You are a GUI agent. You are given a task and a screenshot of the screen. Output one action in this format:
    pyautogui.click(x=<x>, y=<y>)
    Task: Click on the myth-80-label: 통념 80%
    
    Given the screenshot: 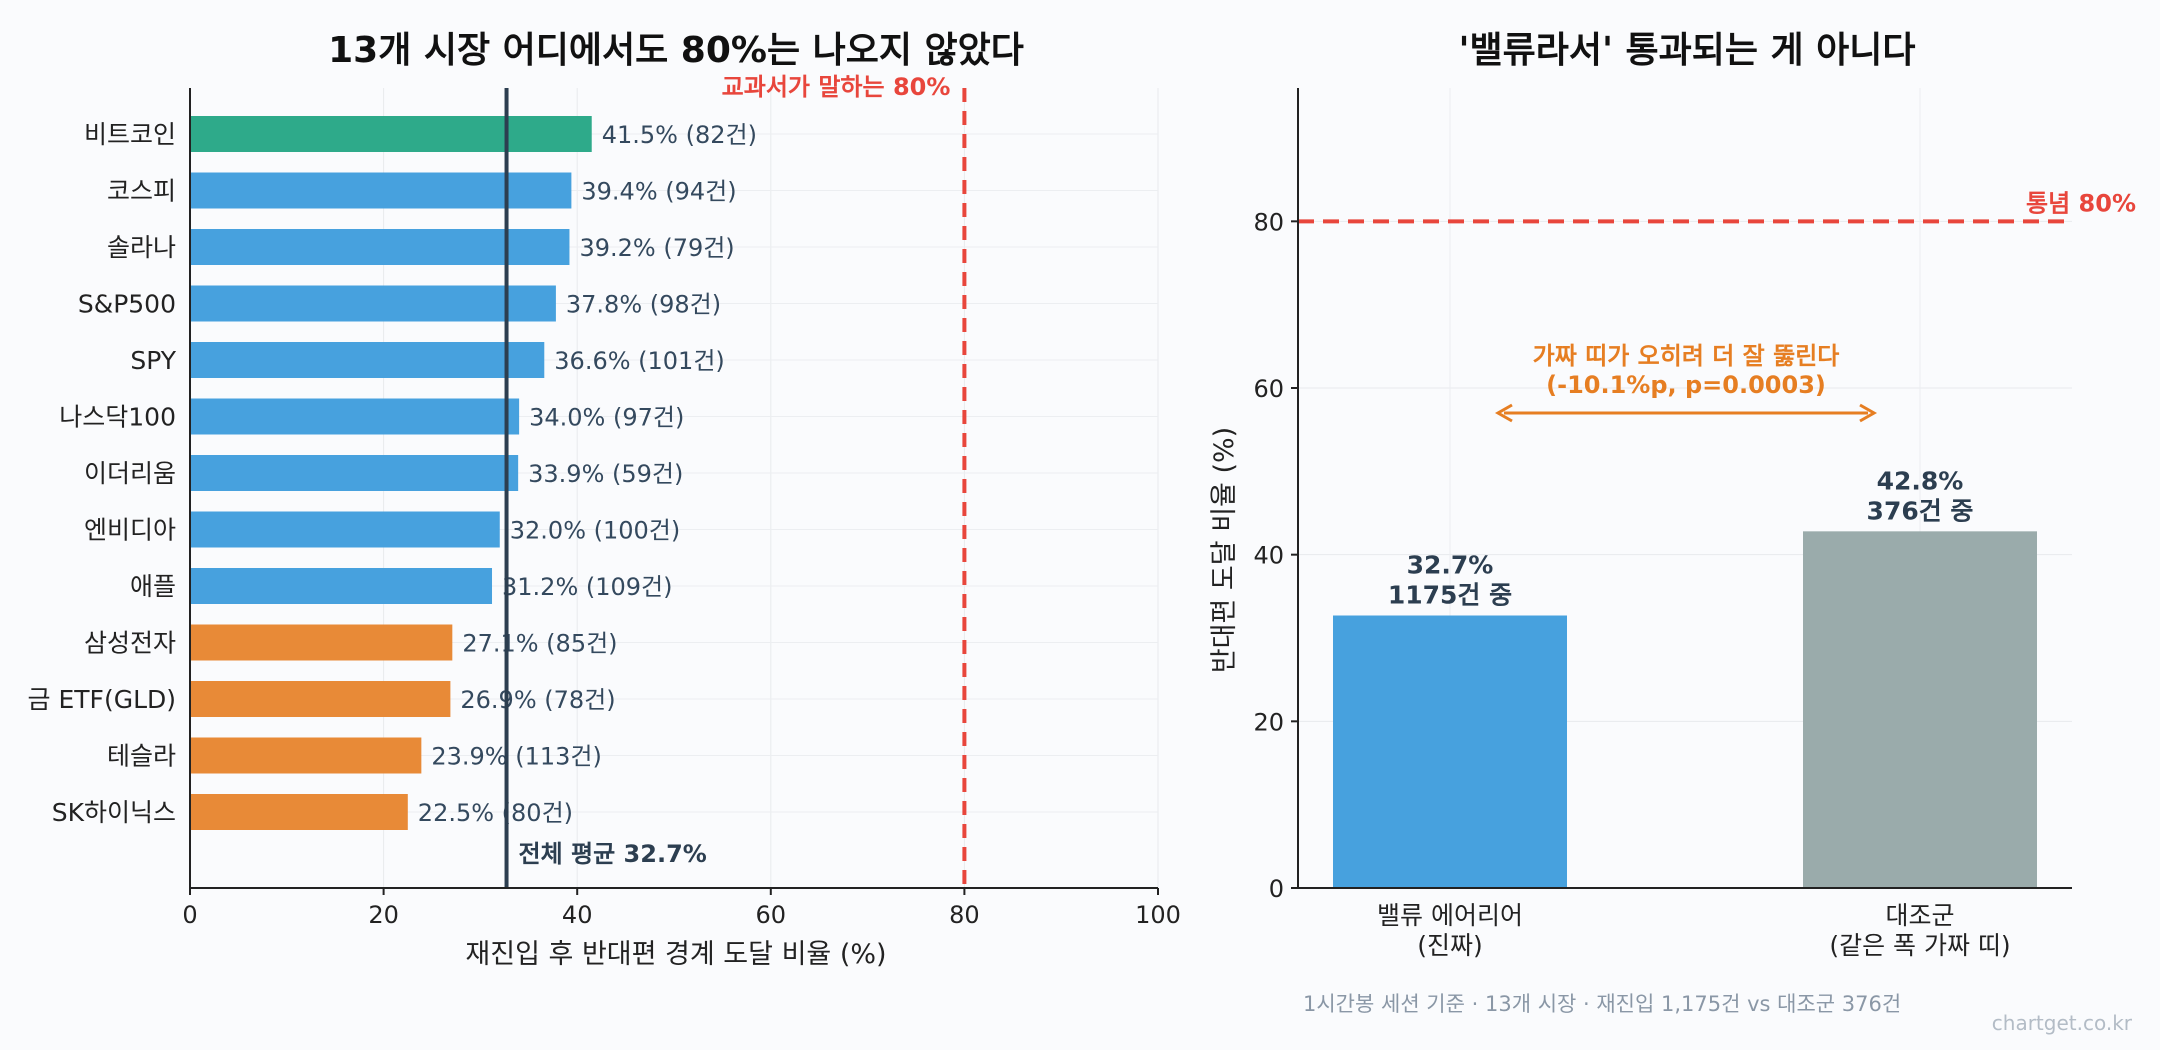 What is the action you would take?
    pyautogui.click(x=2081, y=203)
    